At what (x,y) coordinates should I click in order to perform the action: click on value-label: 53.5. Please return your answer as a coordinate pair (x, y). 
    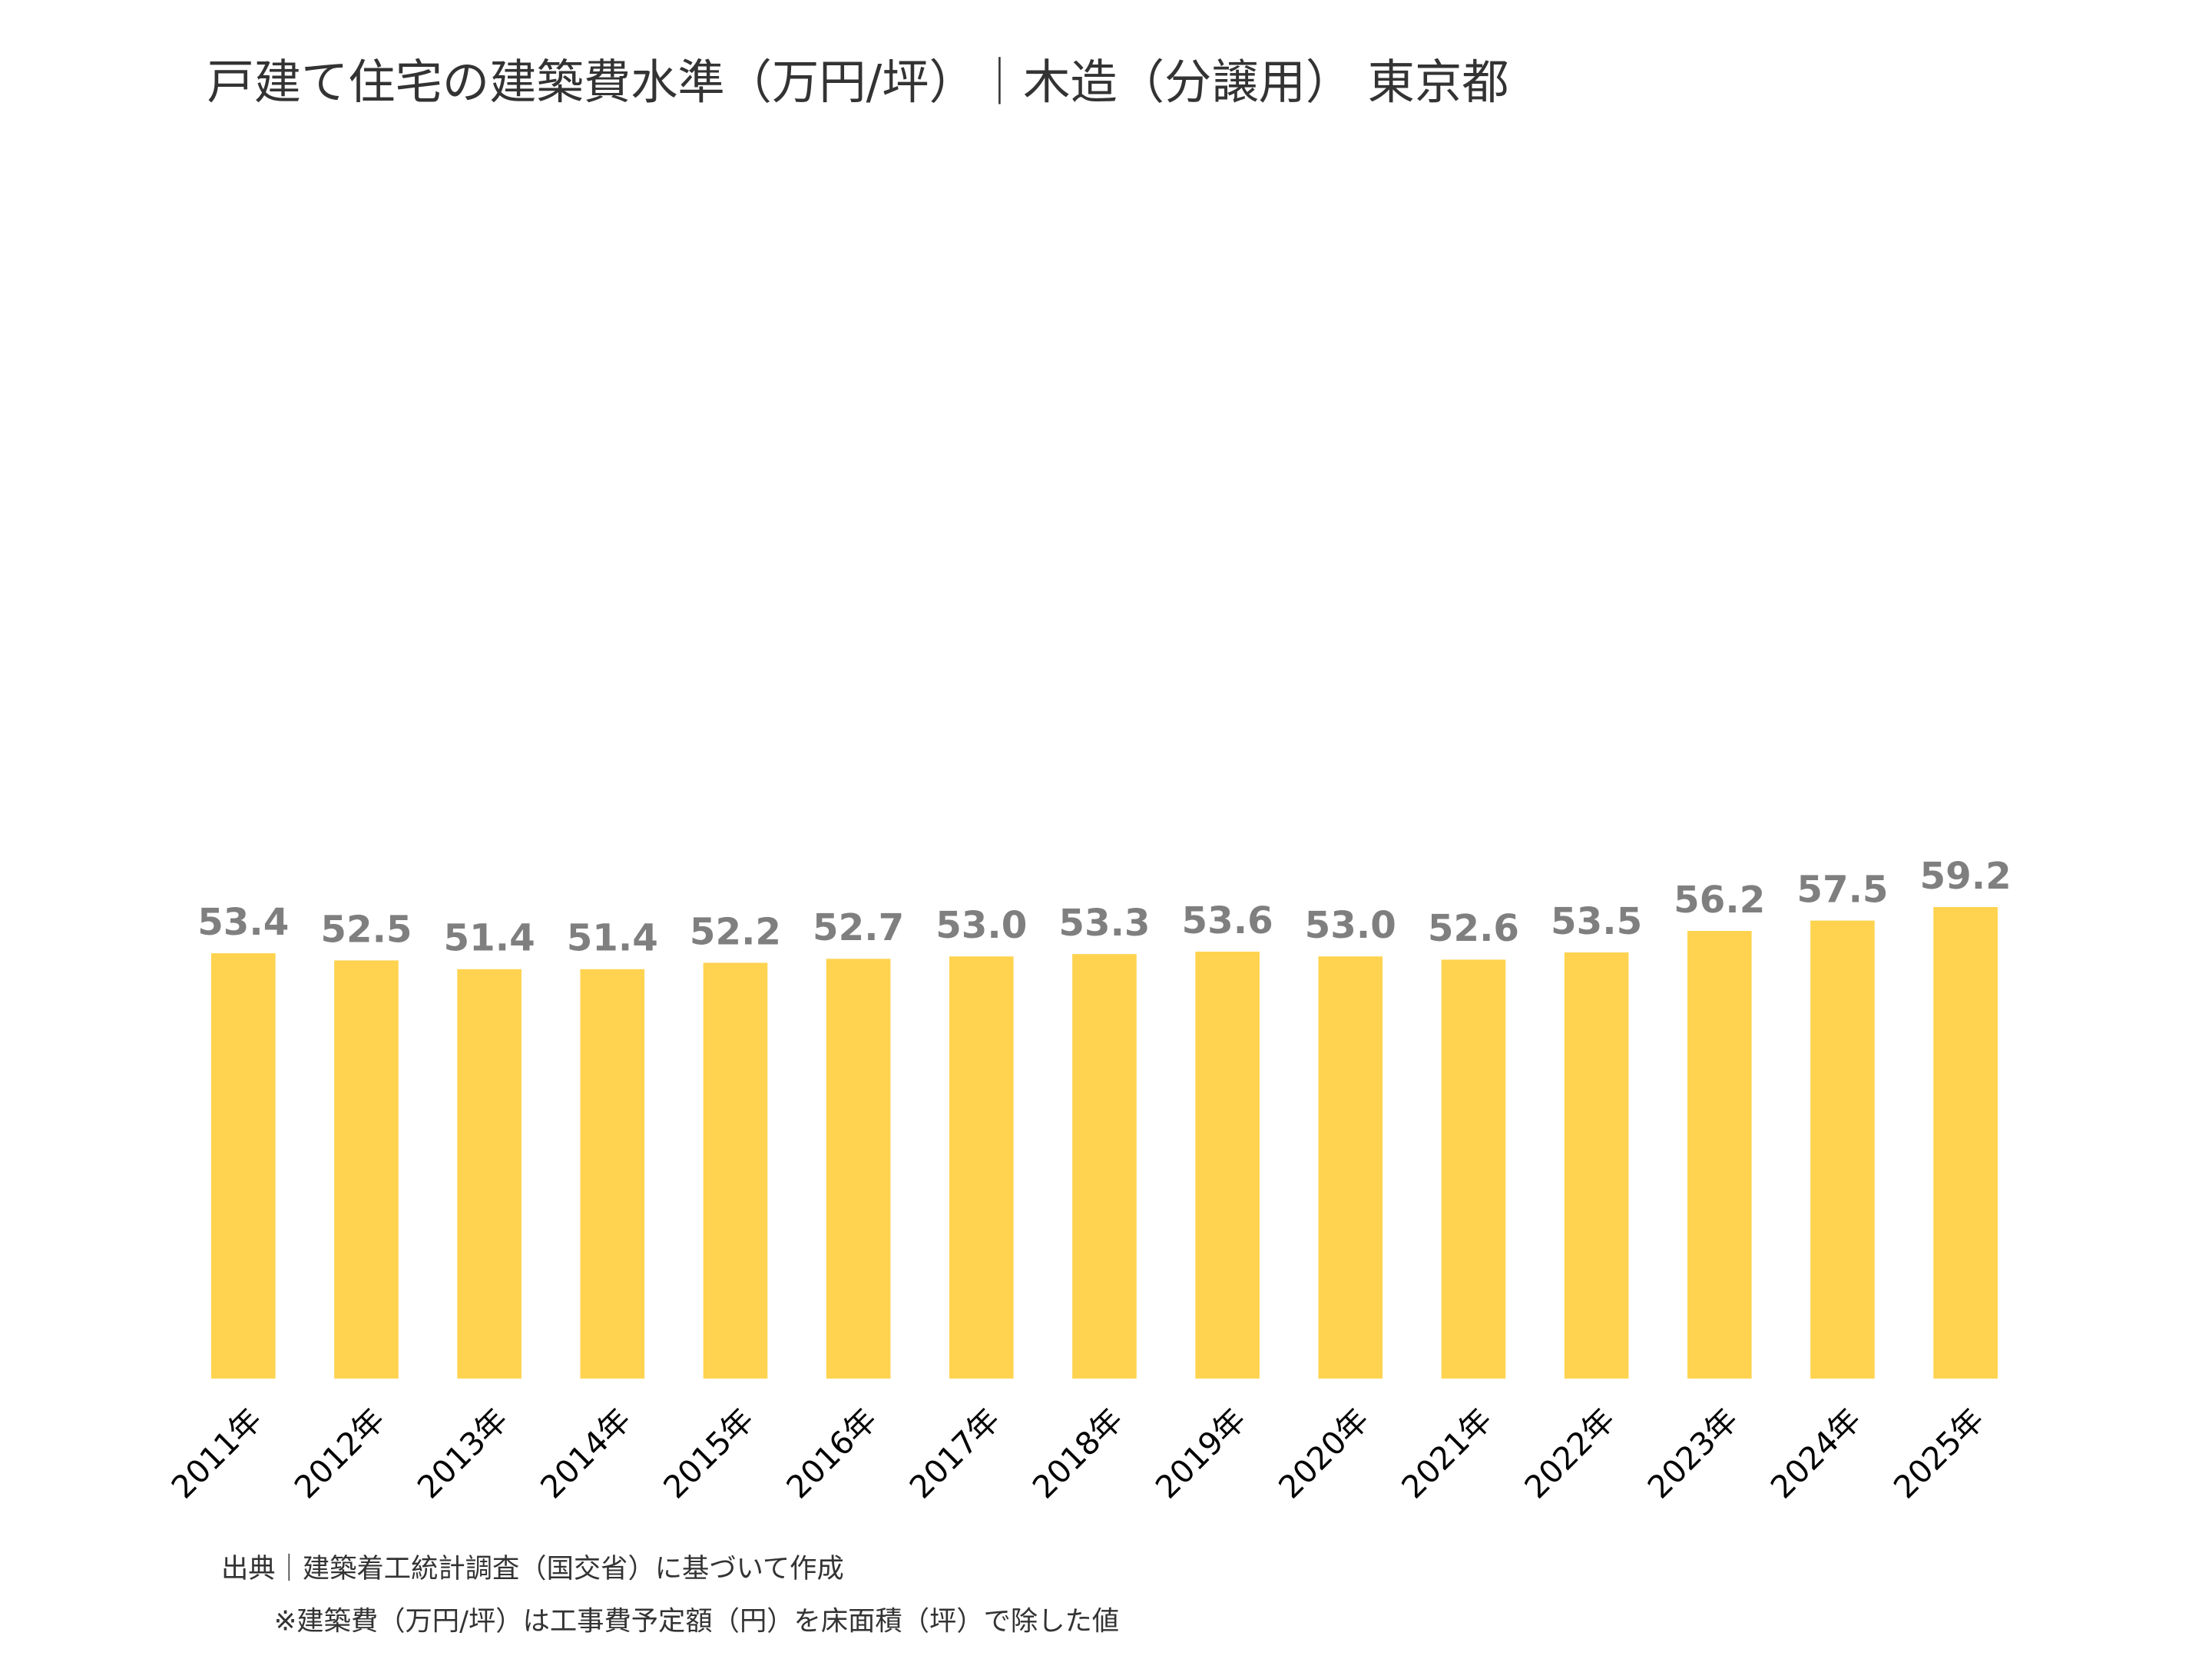
    Looking at the image, I should click on (1597, 921).